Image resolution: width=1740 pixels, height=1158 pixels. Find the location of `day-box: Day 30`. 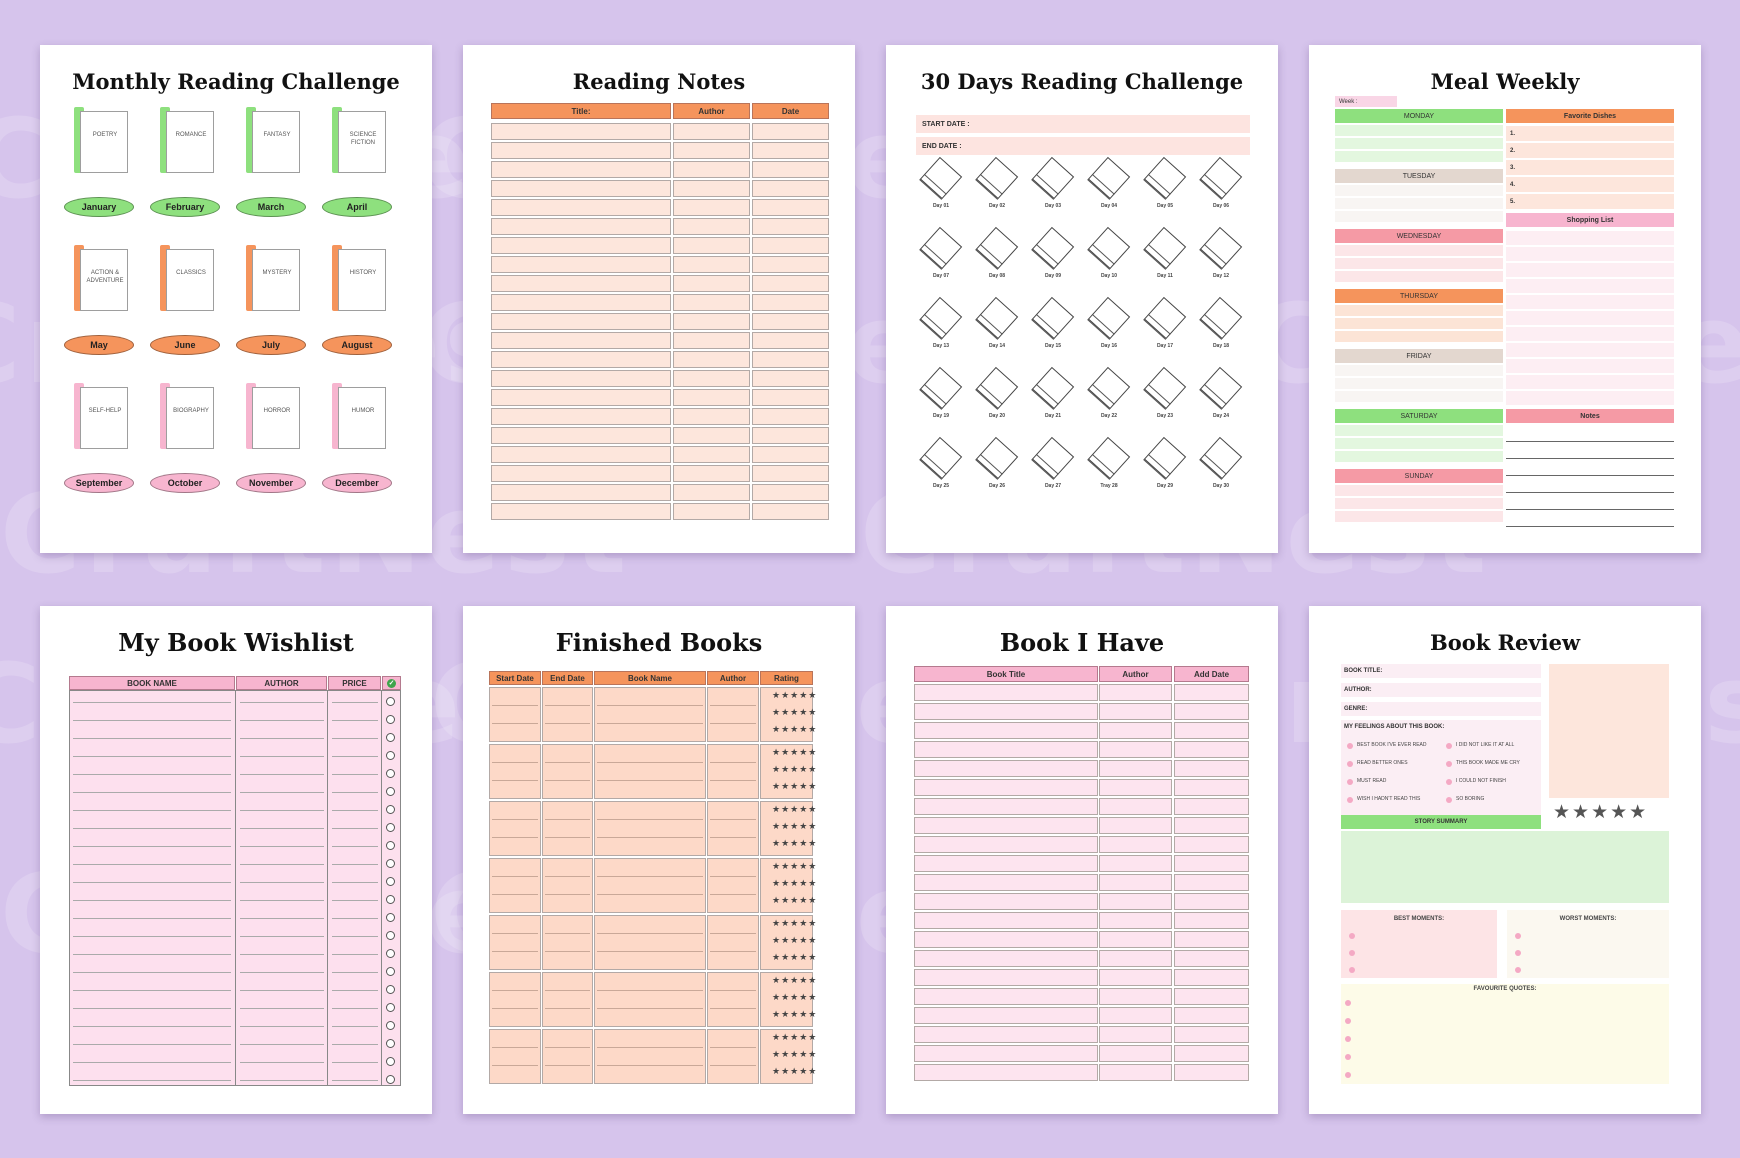

day-box: Day 30 is located at coordinates (1221, 462).